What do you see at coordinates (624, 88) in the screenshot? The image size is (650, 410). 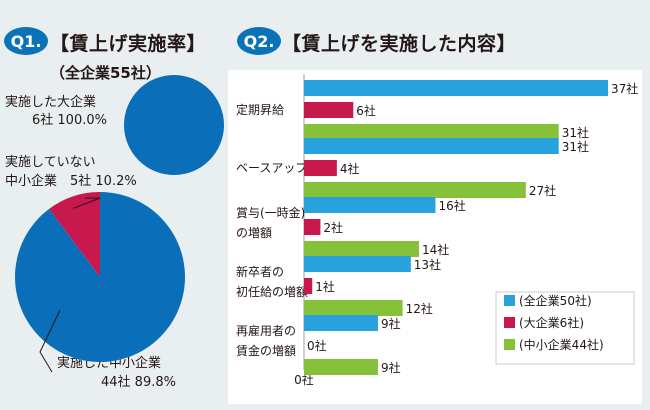 I see `q2-bar-value-label: 37社` at bounding box center [624, 88].